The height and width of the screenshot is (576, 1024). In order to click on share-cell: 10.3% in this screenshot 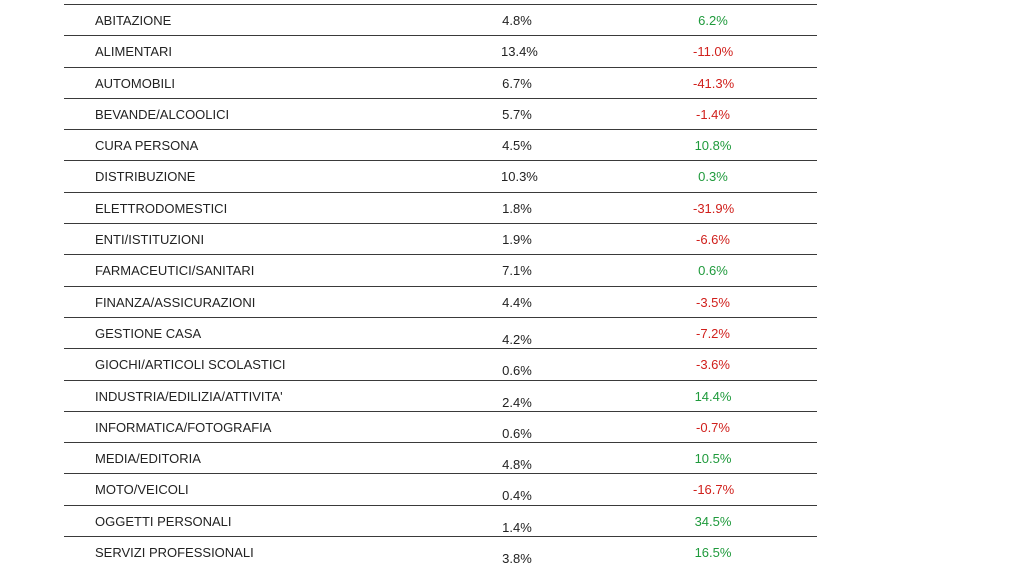, I will do `click(519, 177)`.